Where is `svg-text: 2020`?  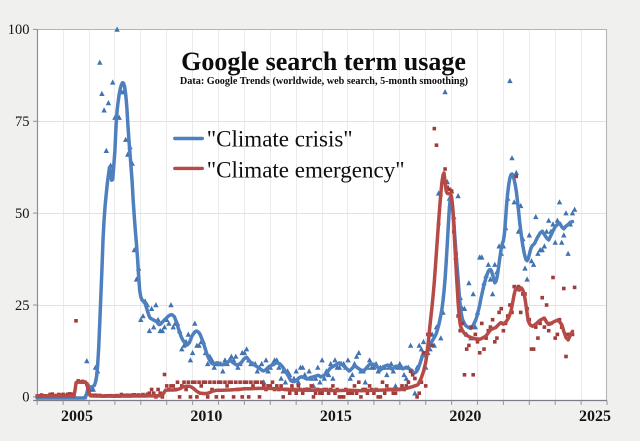
svg-text: 2020 is located at coordinates (465, 416).